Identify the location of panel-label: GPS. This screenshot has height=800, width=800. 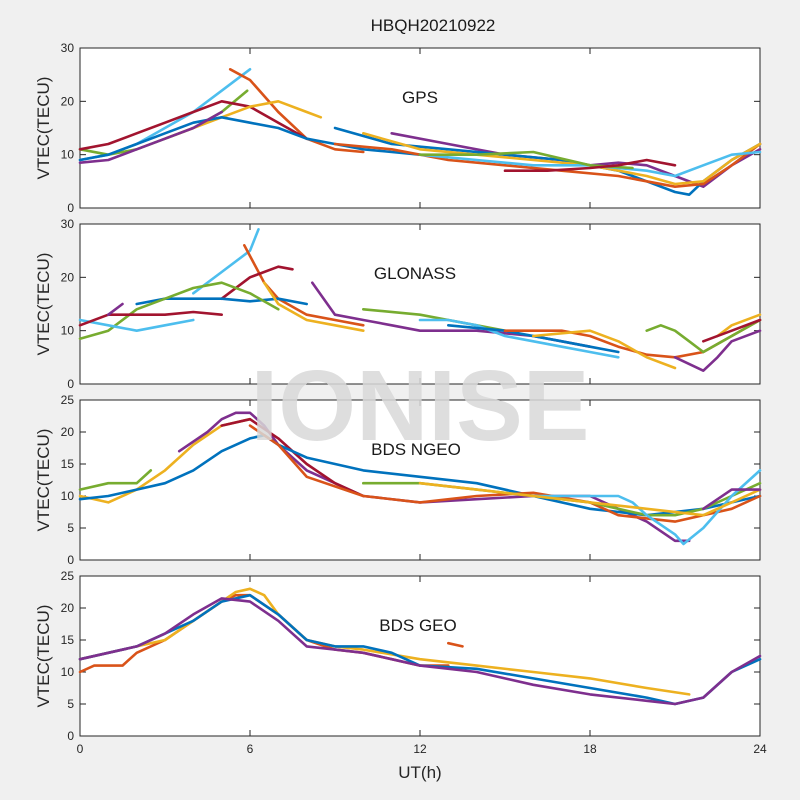
(420, 97).